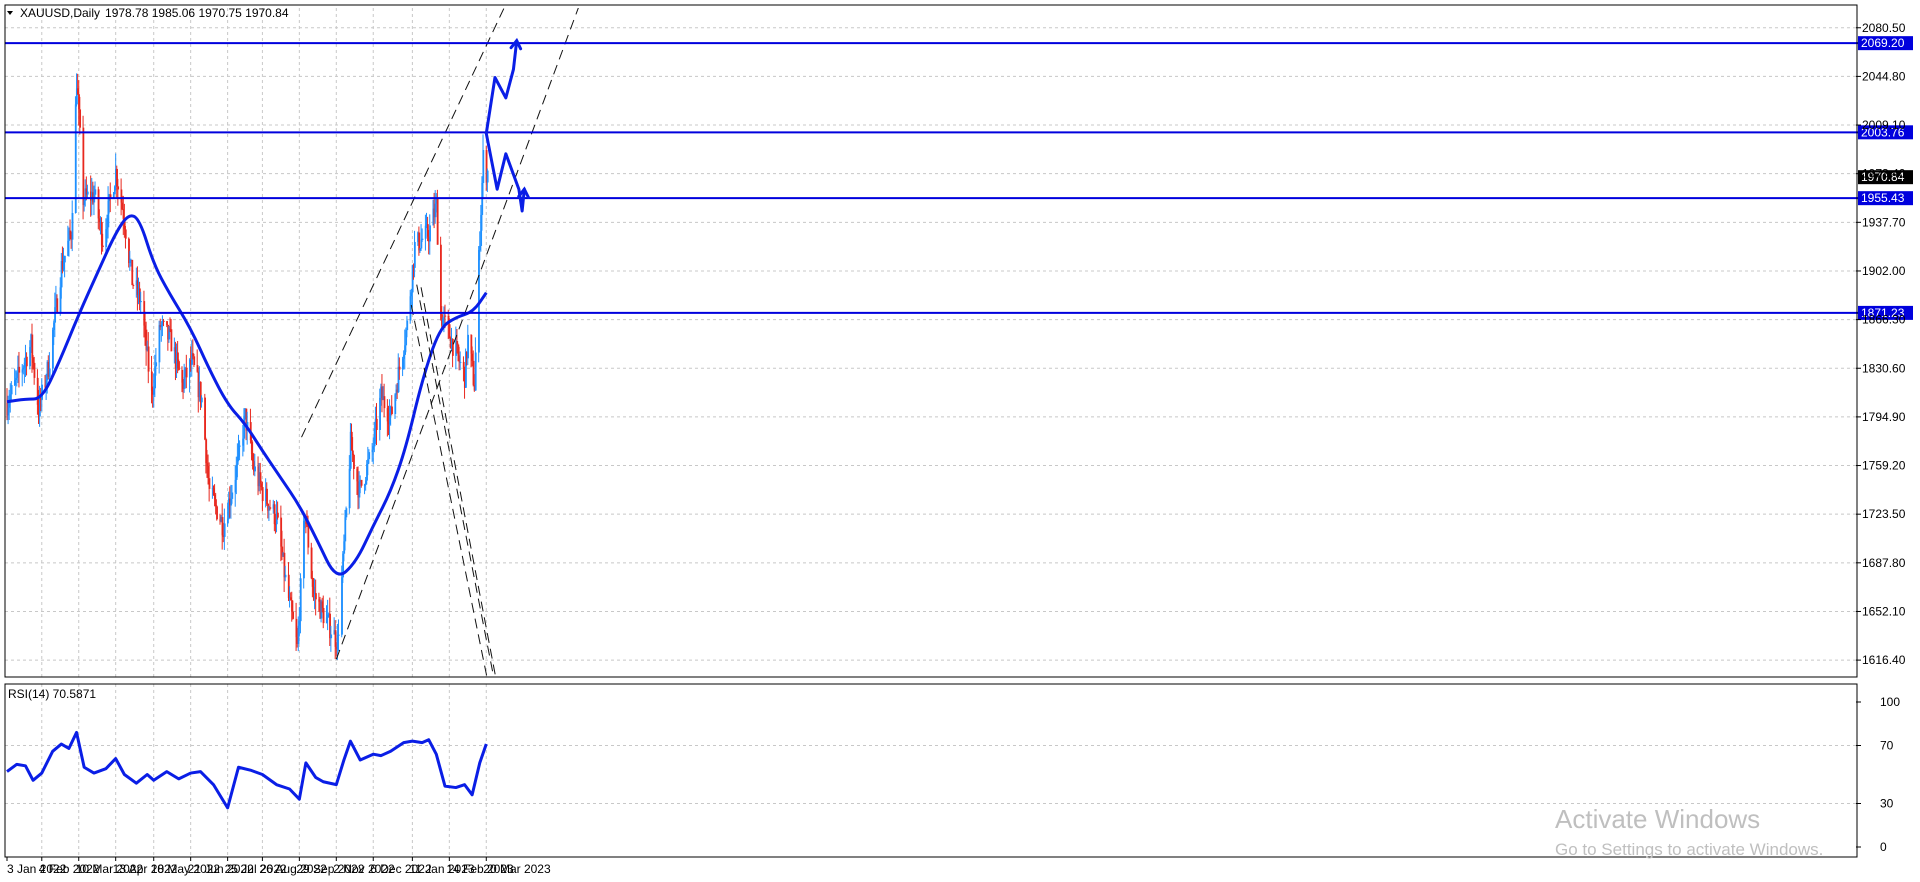 The image size is (1920, 882). Describe the element at coordinates (1884, 271) in the screenshot. I see `y-tick-label: 1902.00` at that location.